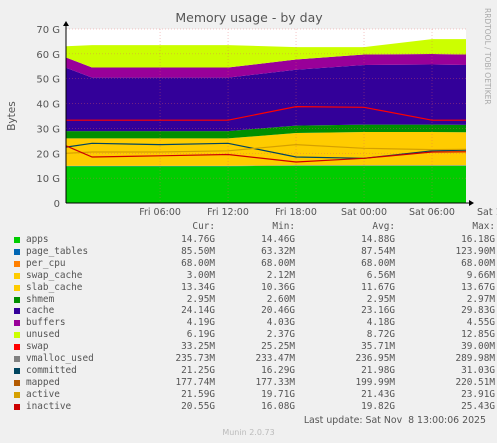 The height and width of the screenshot is (443, 497). What do you see at coordinates (12, 115) in the screenshot?
I see `y-axis-label: Bytes` at bounding box center [12, 115].